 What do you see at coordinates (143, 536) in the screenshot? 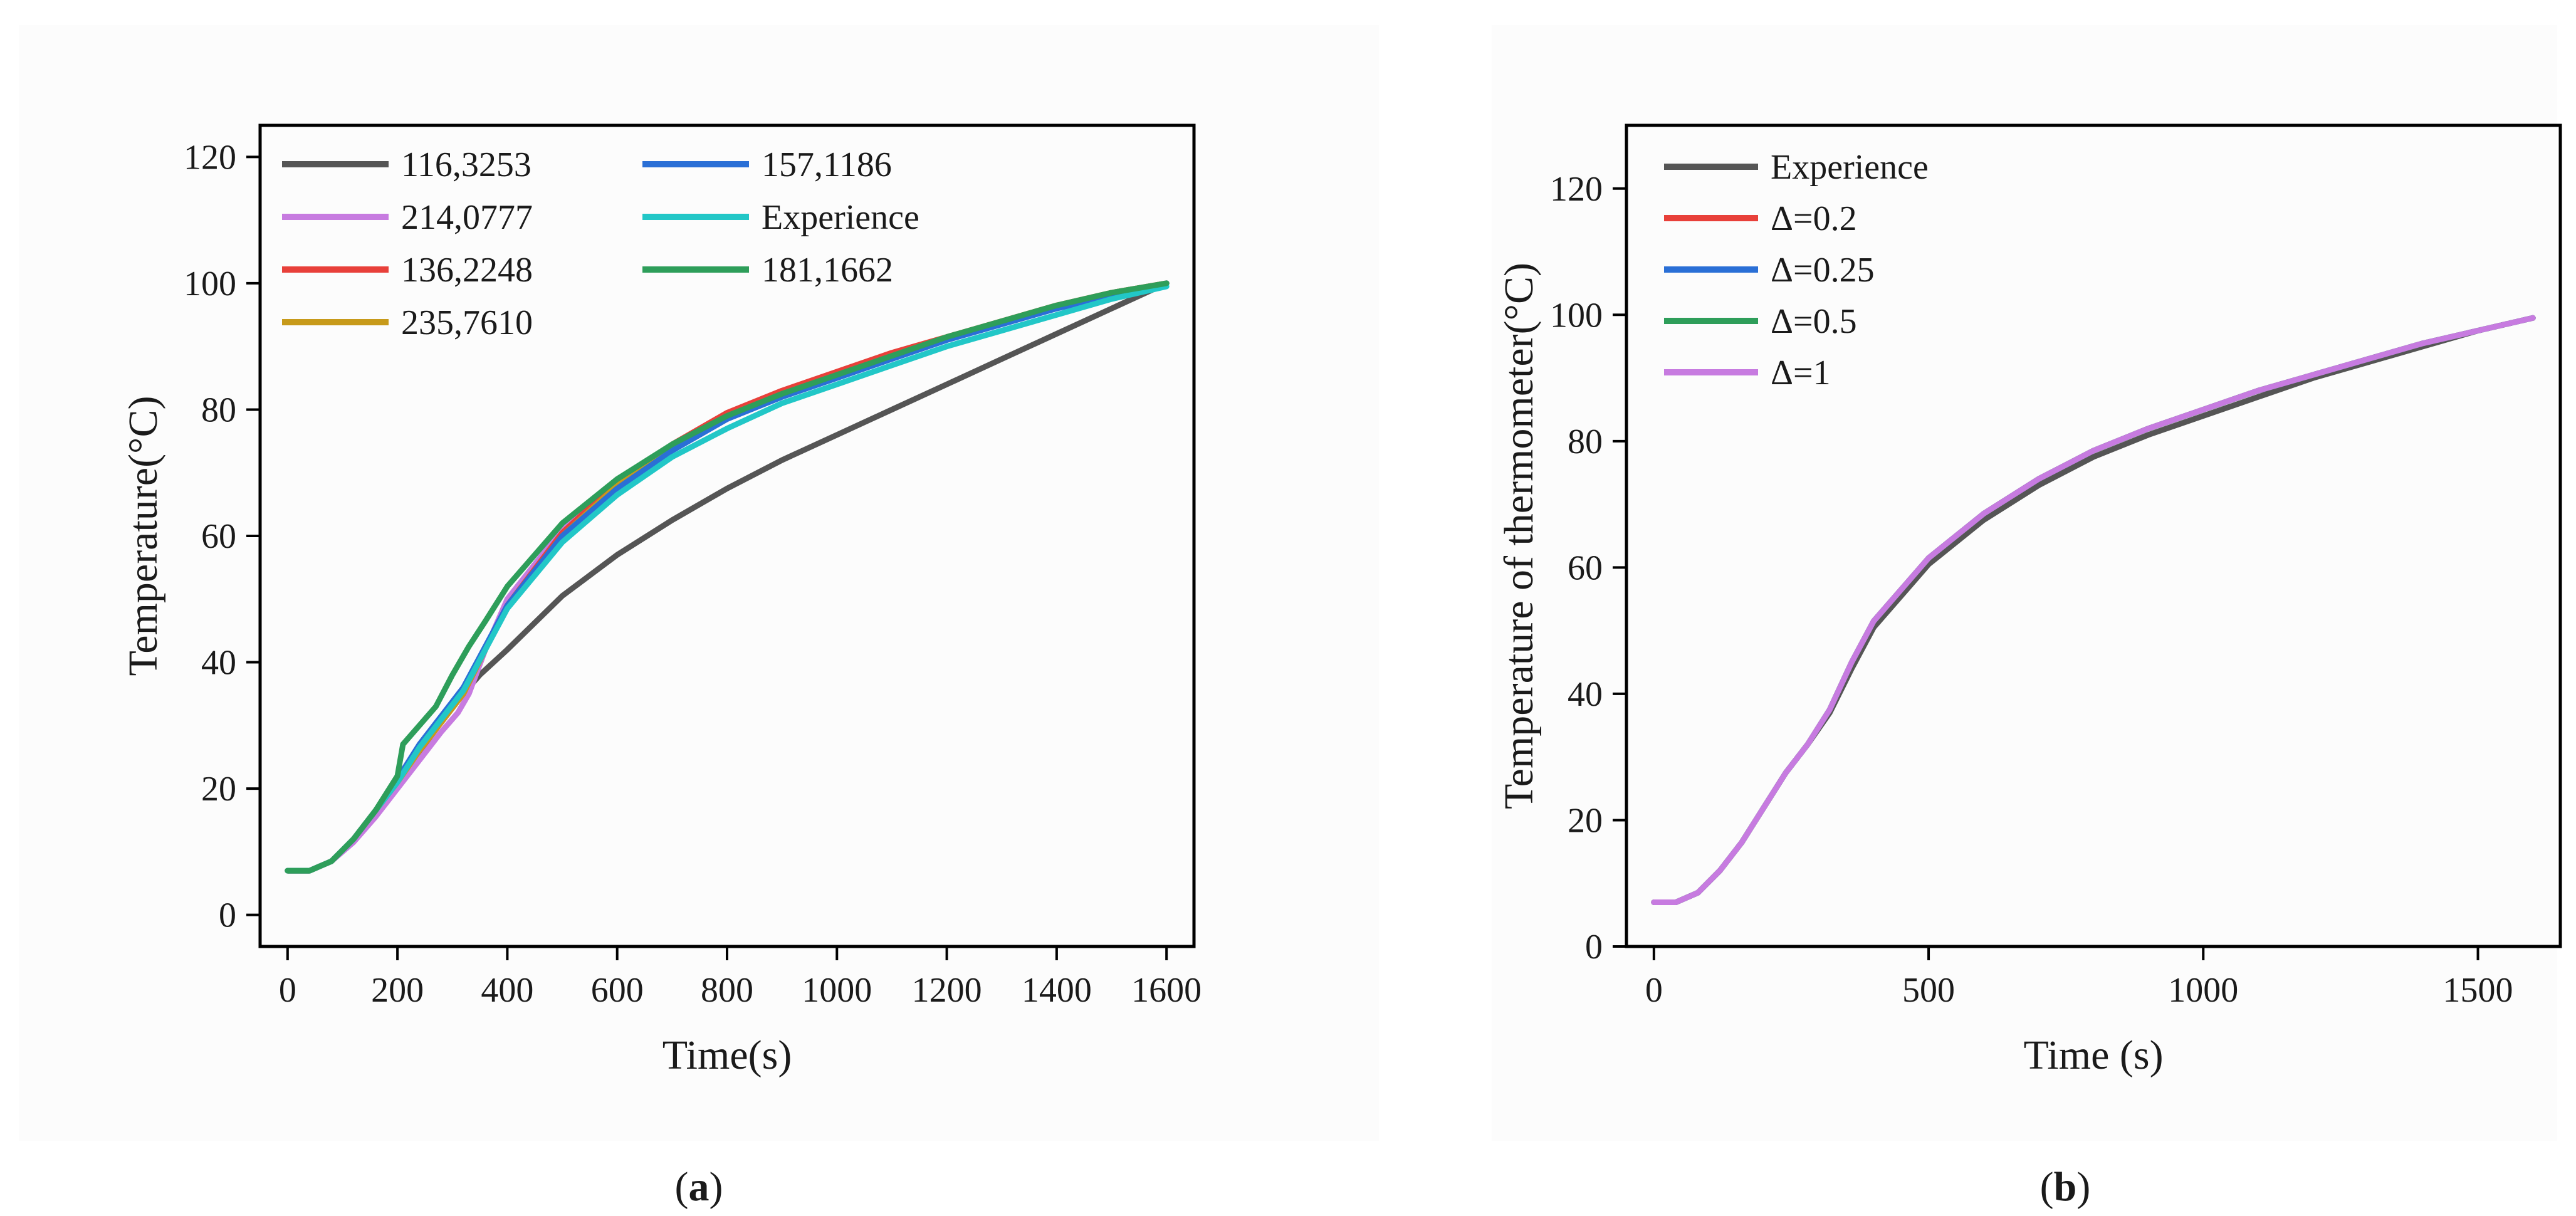
I see `y-axis-title: Temperature(°C)` at bounding box center [143, 536].